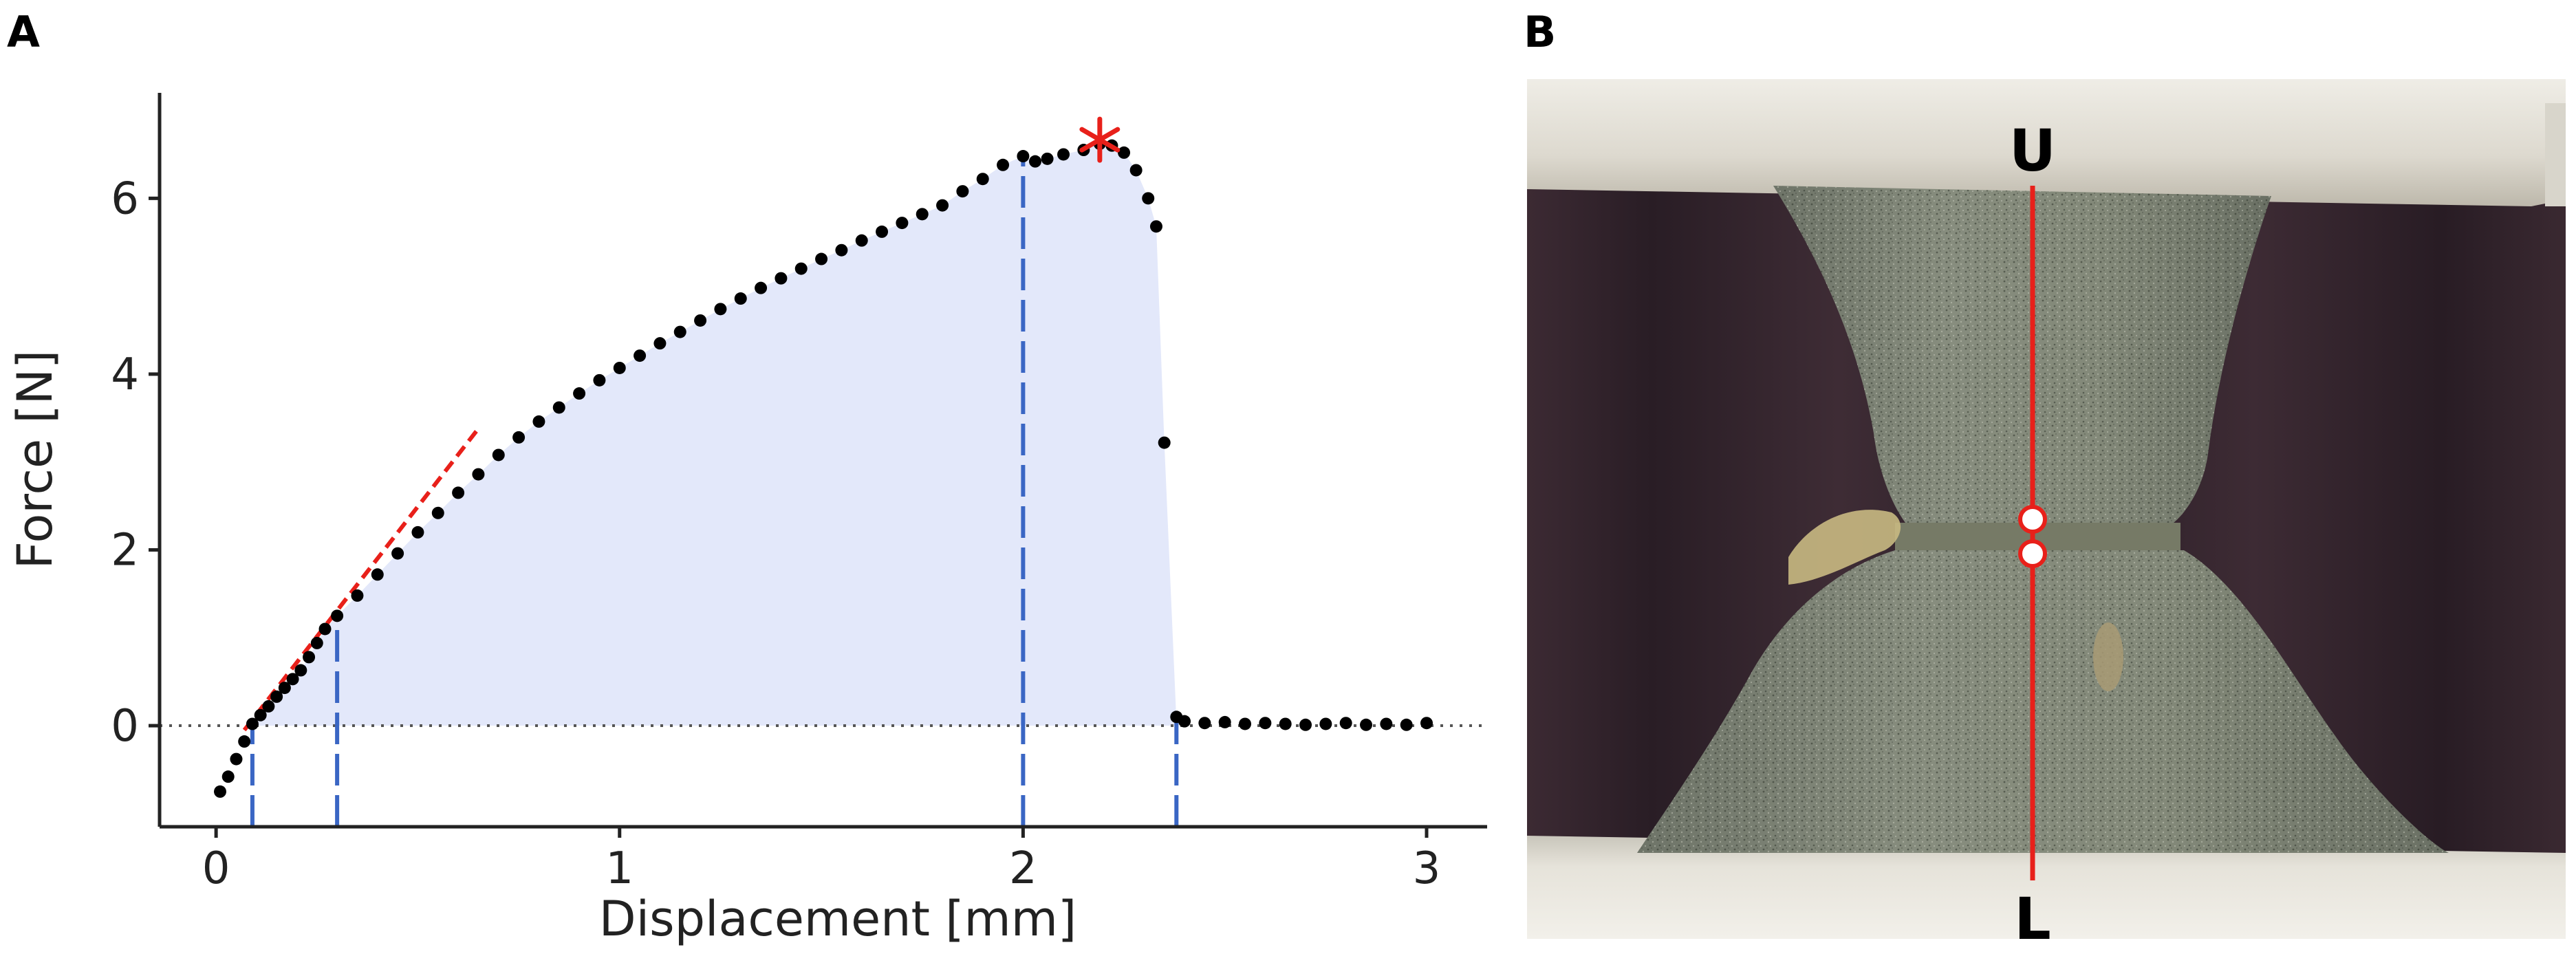  What do you see at coordinates (135, 462) in the screenshot?
I see `y-axis-ticks: 0 2 4 6` at bounding box center [135, 462].